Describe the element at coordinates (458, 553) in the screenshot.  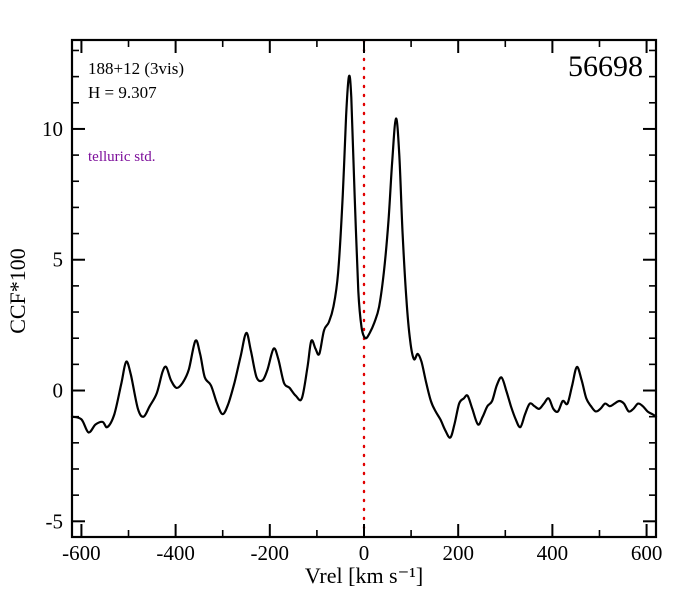
I see `x-tick-label: 200` at that location.